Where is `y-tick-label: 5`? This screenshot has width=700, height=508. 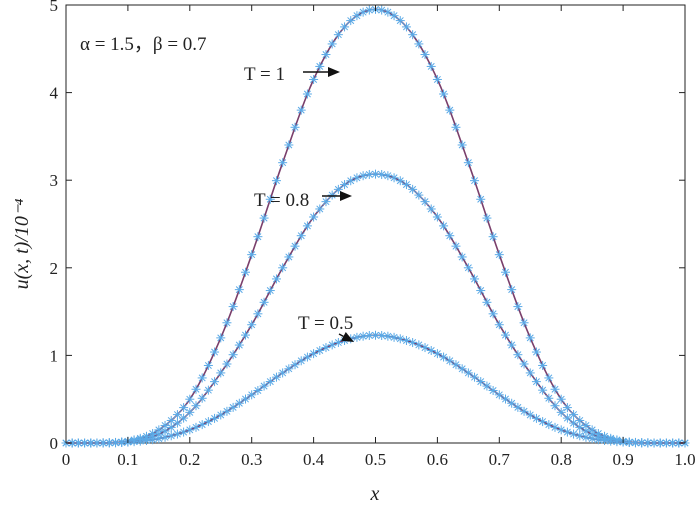
y-tick-label: 5 is located at coordinates (54, 7).